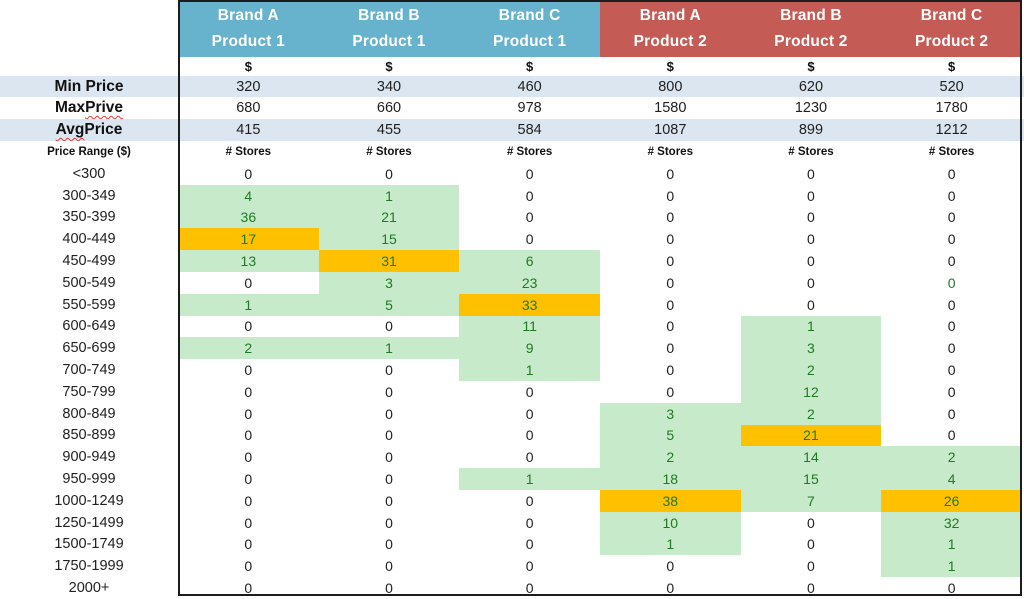 Image resolution: width=1024 pixels, height=599 pixels. What do you see at coordinates (389, 304) in the screenshot?
I see `store-count-cell: 5` at bounding box center [389, 304].